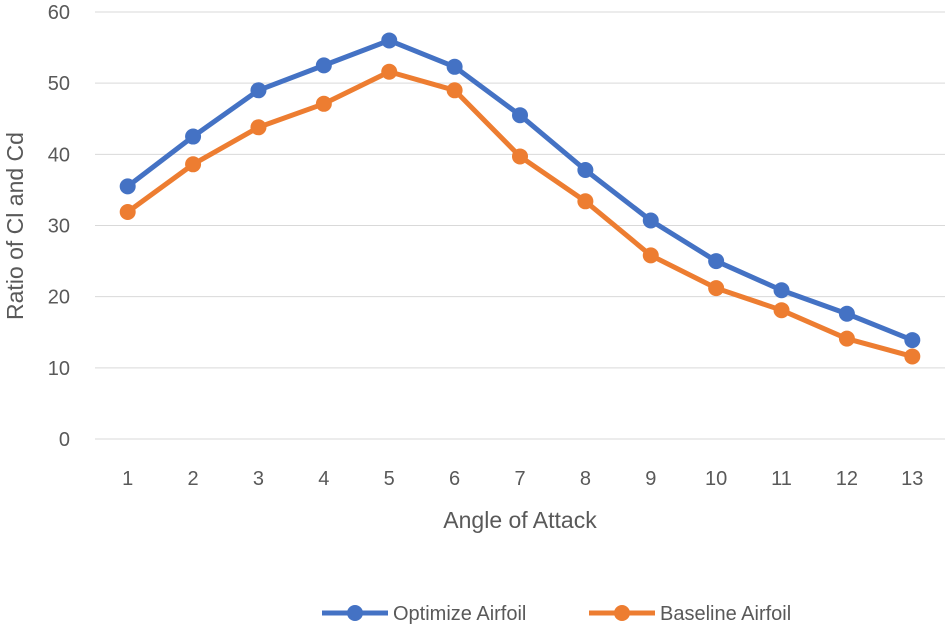  I want to click on legend-marker-baseline, so click(622, 613).